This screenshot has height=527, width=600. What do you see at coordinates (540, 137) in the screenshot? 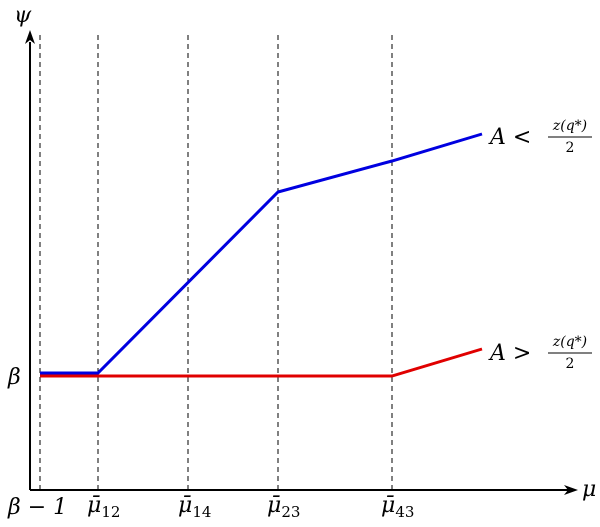
I see `blue-curve-label: A < z(q*) 2` at bounding box center [540, 137].